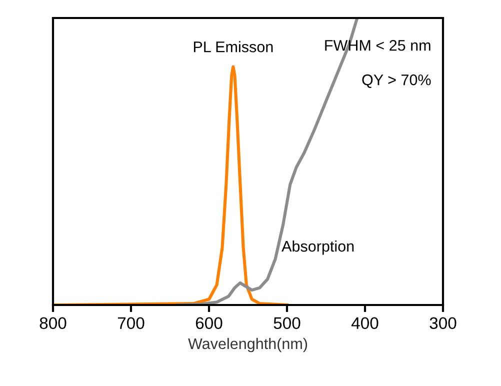 Image resolution: width=501 pixels, height=386 pixels. Describe the element at coordinates (287, 323) in the screenshot. I see `x-tick-label: 500` at that location.